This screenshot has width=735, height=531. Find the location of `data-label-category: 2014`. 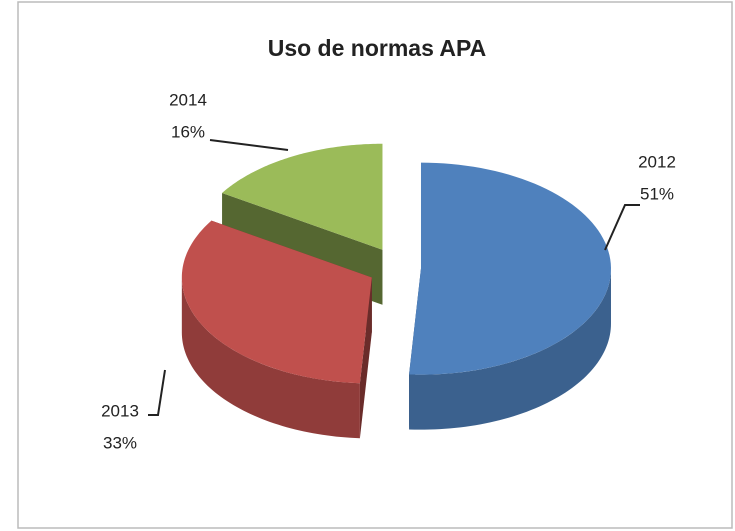

data-label-category: 2014 is located at coordinates (188, 99).